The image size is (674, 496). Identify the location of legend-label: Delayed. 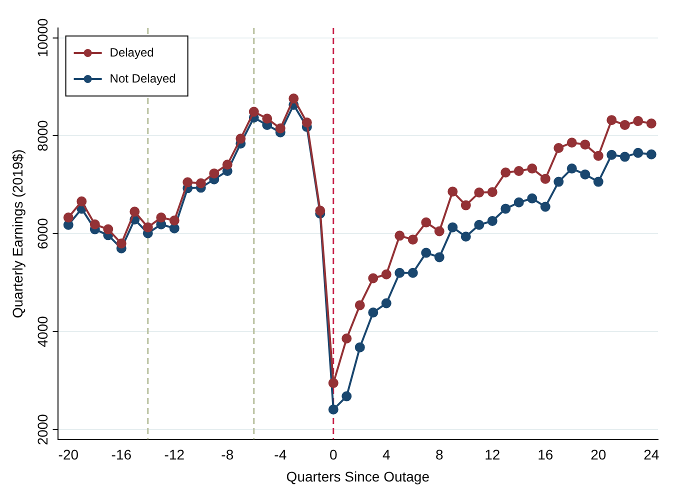
(132, 52).